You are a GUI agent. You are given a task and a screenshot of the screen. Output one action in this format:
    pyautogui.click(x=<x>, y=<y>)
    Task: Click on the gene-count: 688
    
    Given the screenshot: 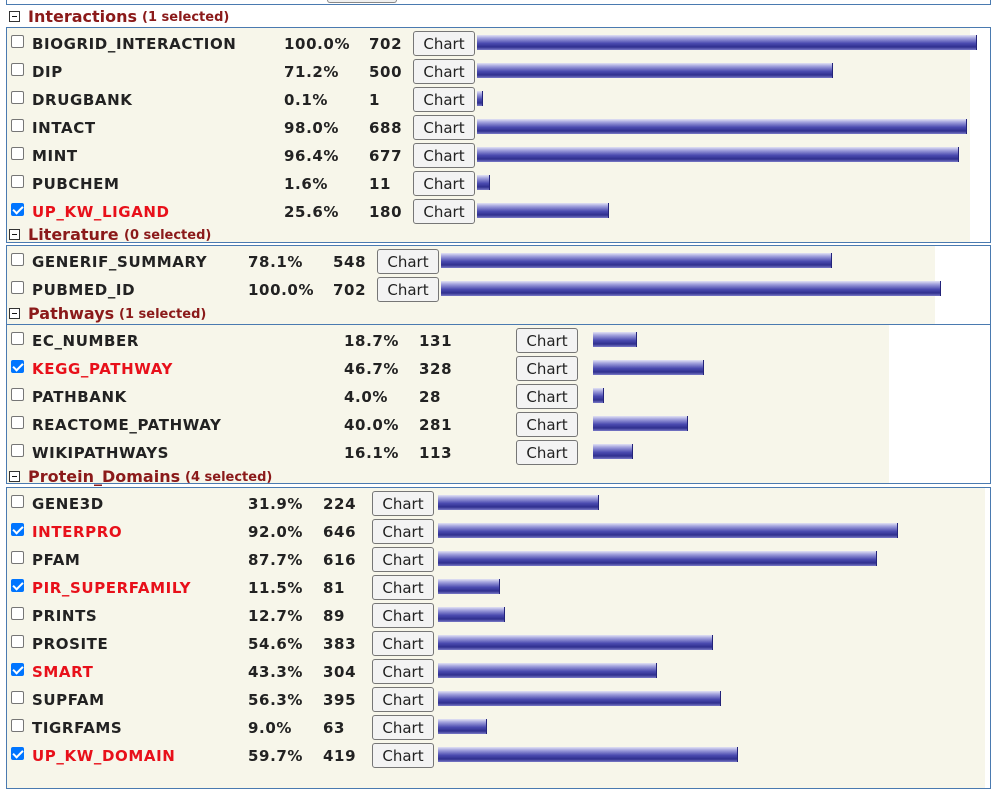 What is the action you would take?
    pyautogui.click(x=386, y=128)
    